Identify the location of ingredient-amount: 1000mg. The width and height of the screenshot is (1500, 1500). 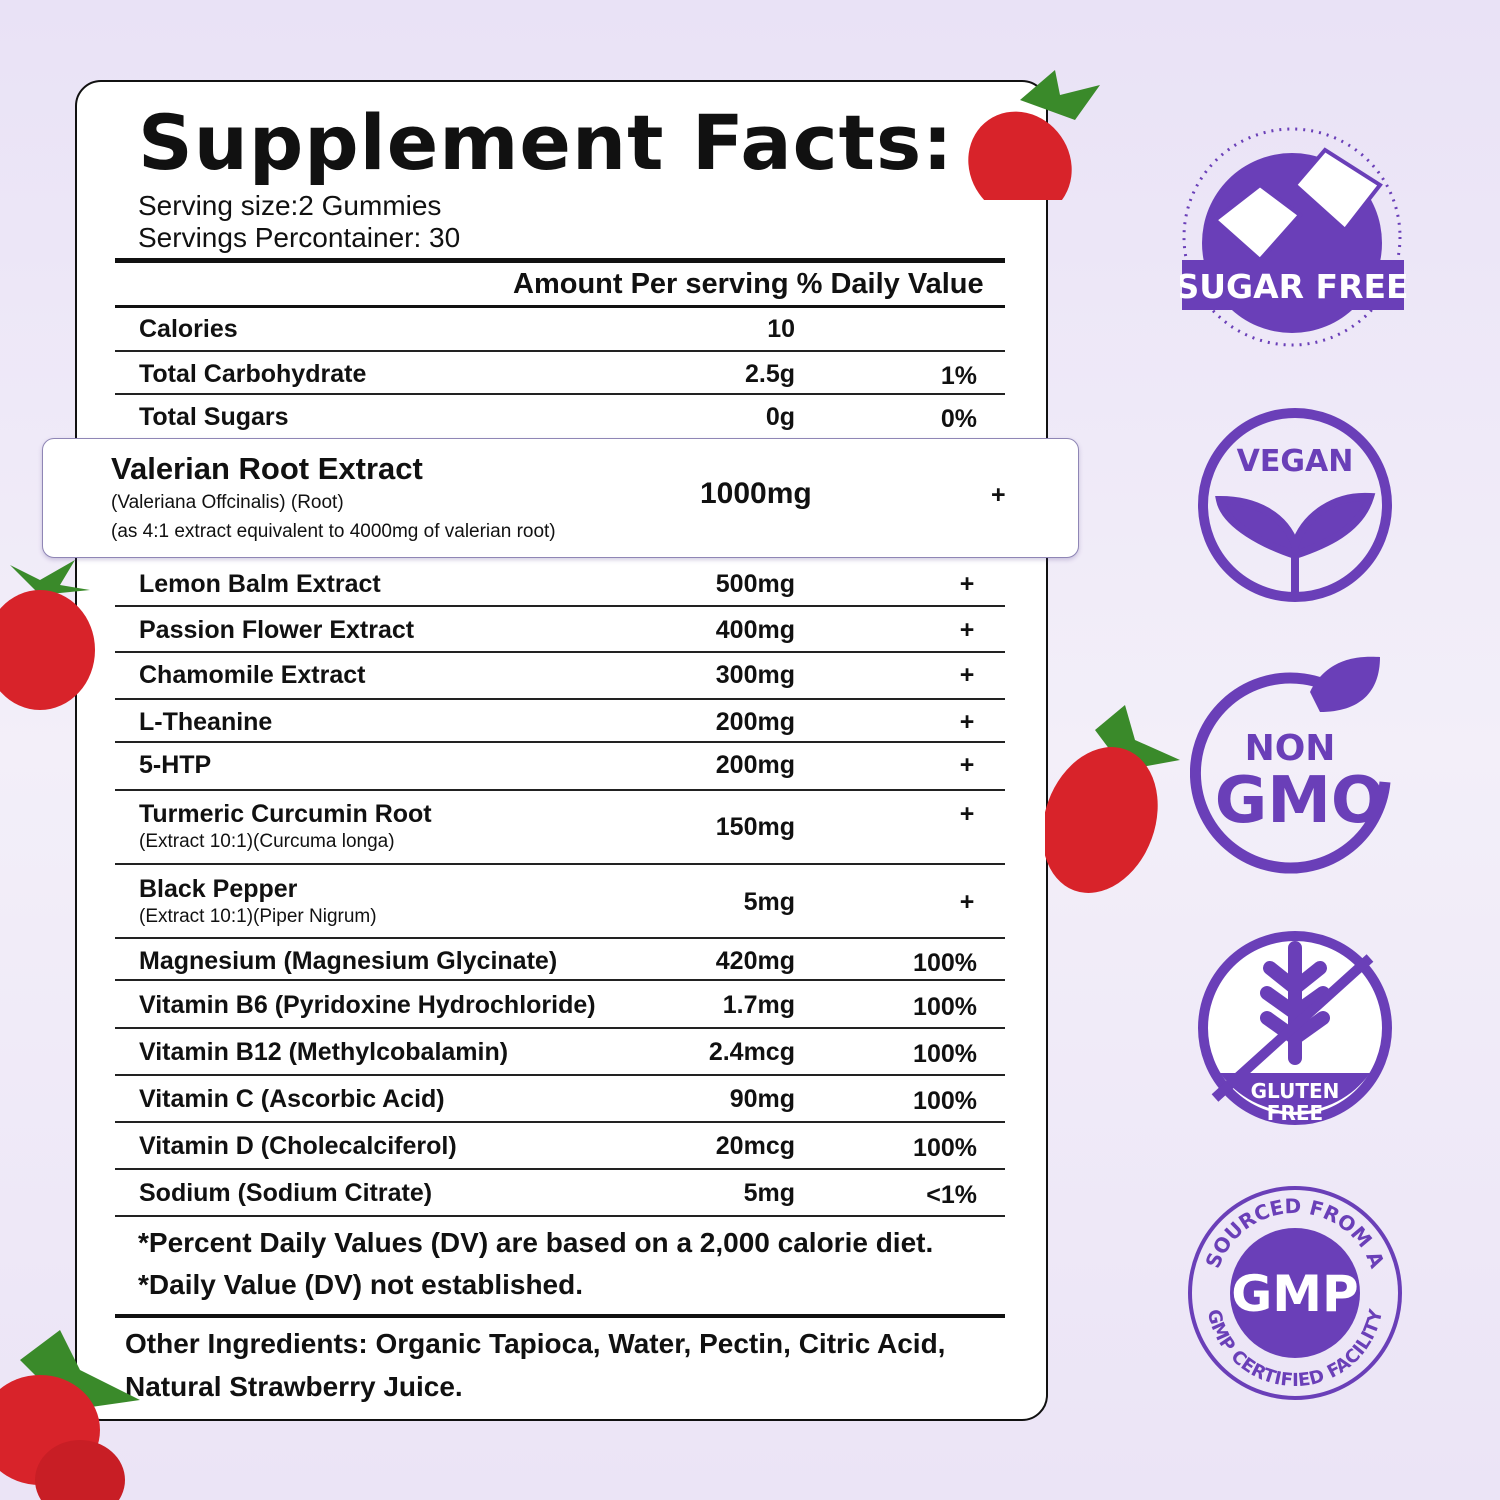
(756, 493).